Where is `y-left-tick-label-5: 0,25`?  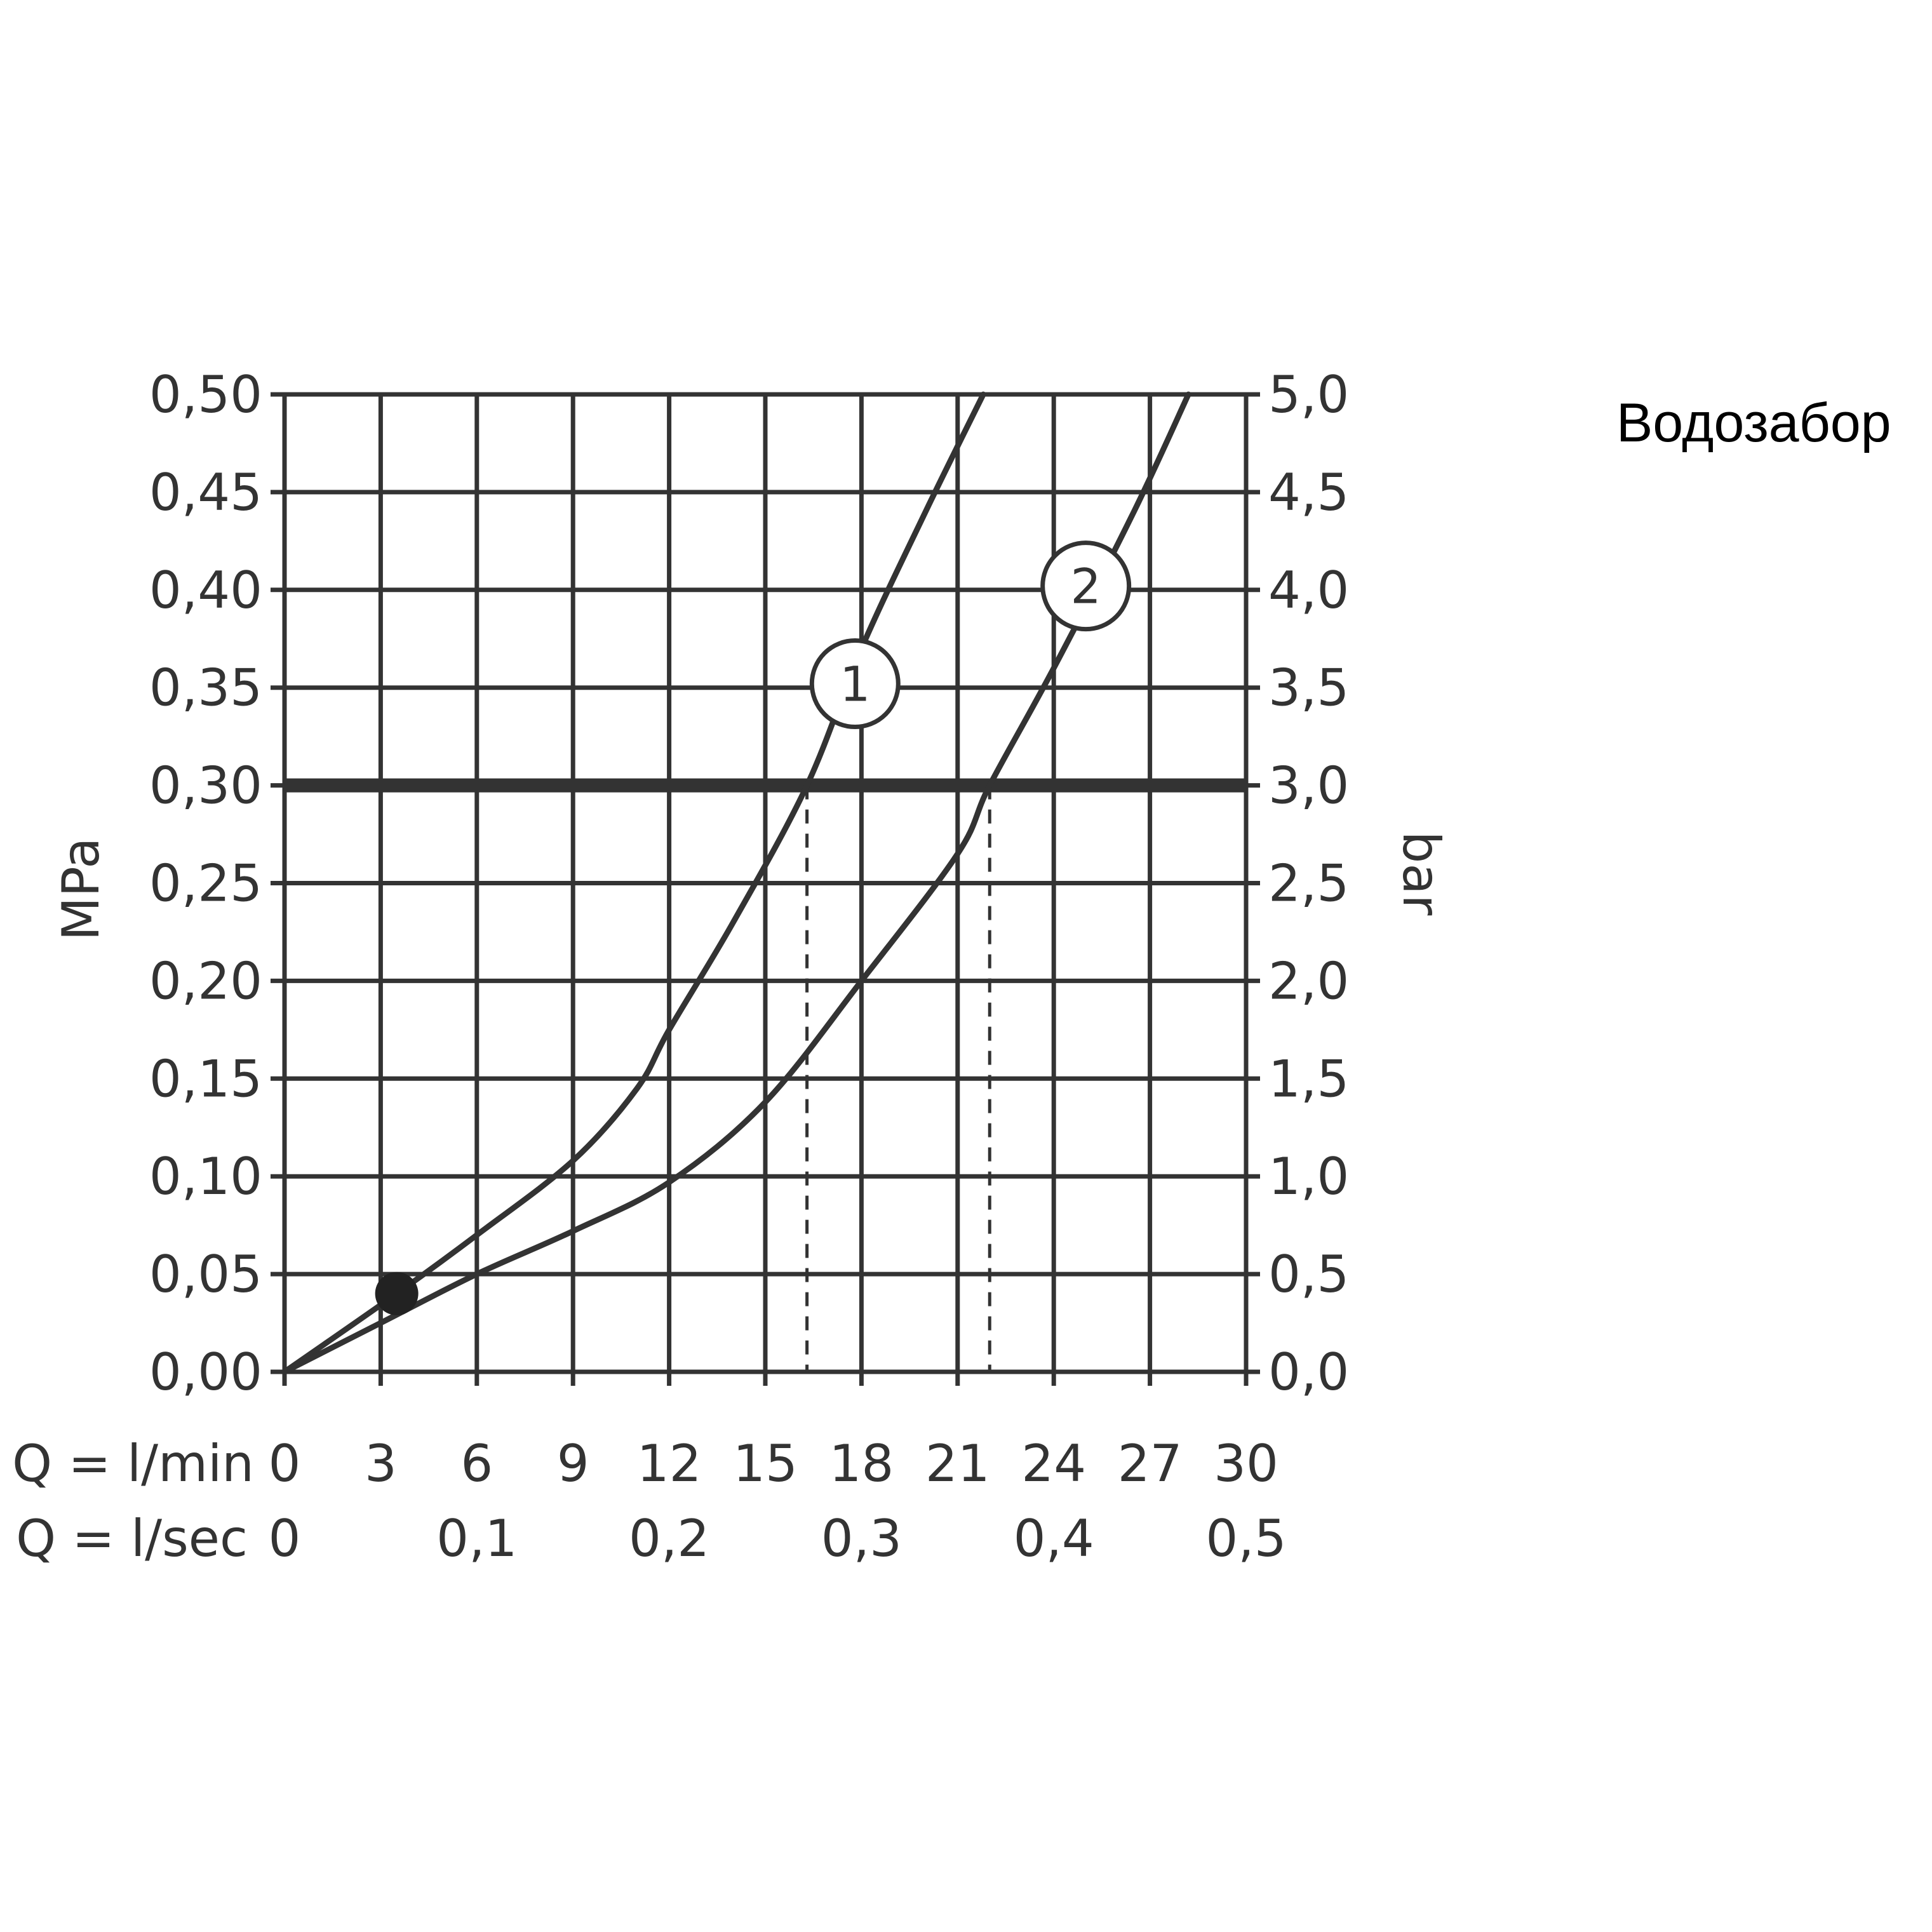 y-left-tick-label-5: 0,25 is located at coordinates (205, 883).